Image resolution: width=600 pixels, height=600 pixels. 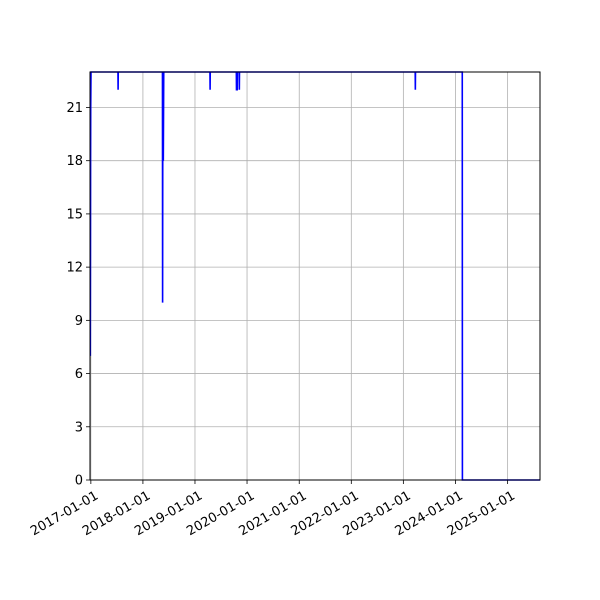 I want to click on y-tick-label: 9, so click(x=79, y=321).